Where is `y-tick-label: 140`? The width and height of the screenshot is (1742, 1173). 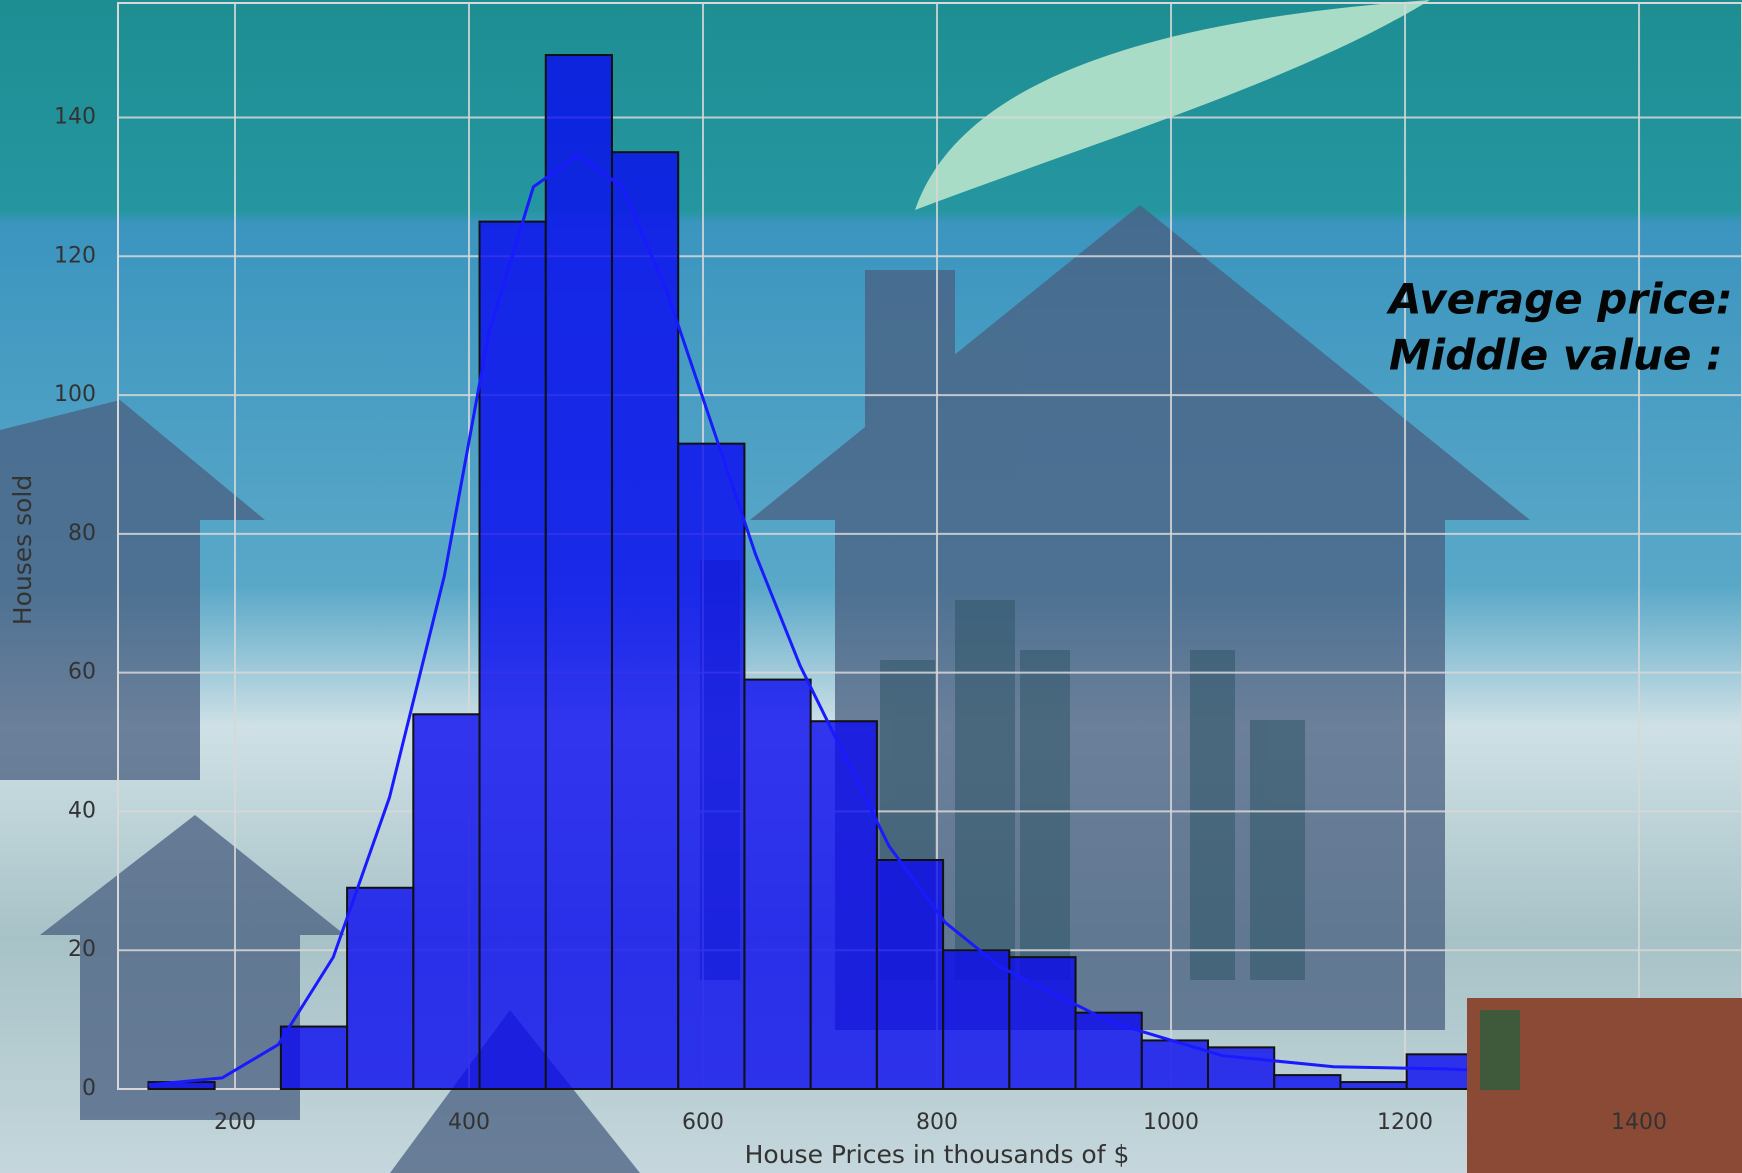 y-tick-label: 140 is located at coordinates (75, 116).